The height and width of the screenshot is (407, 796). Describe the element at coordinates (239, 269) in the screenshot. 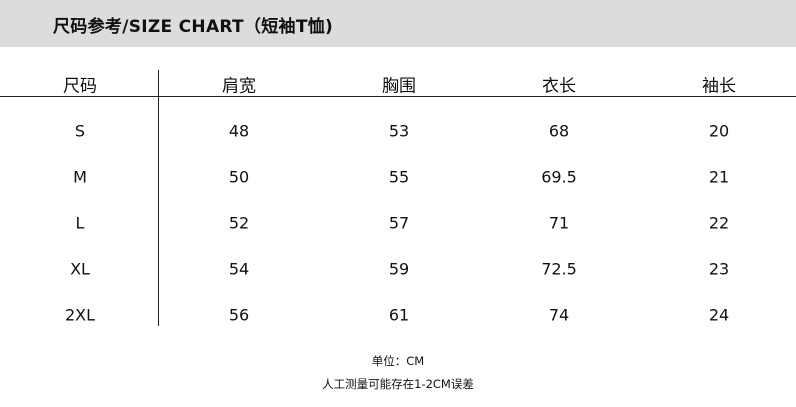

I see `table-cell: 54` at that location.